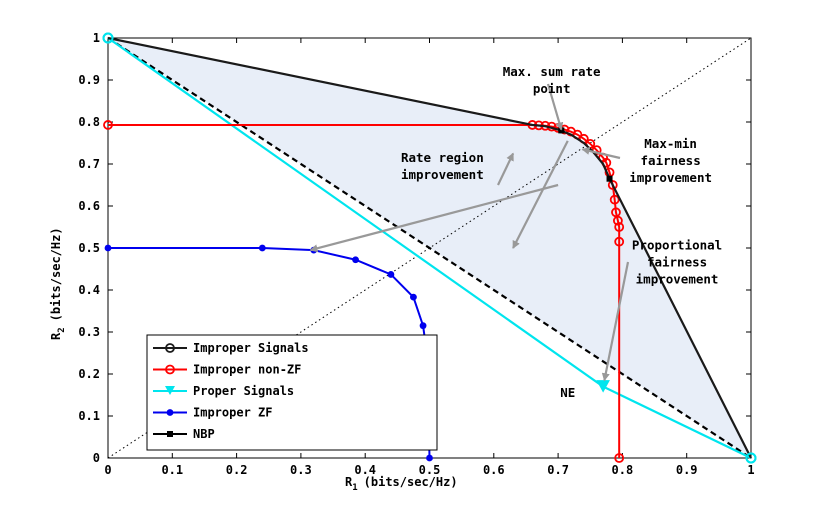  I want to click on y-tick-label: 0.9, so click(89, 80).